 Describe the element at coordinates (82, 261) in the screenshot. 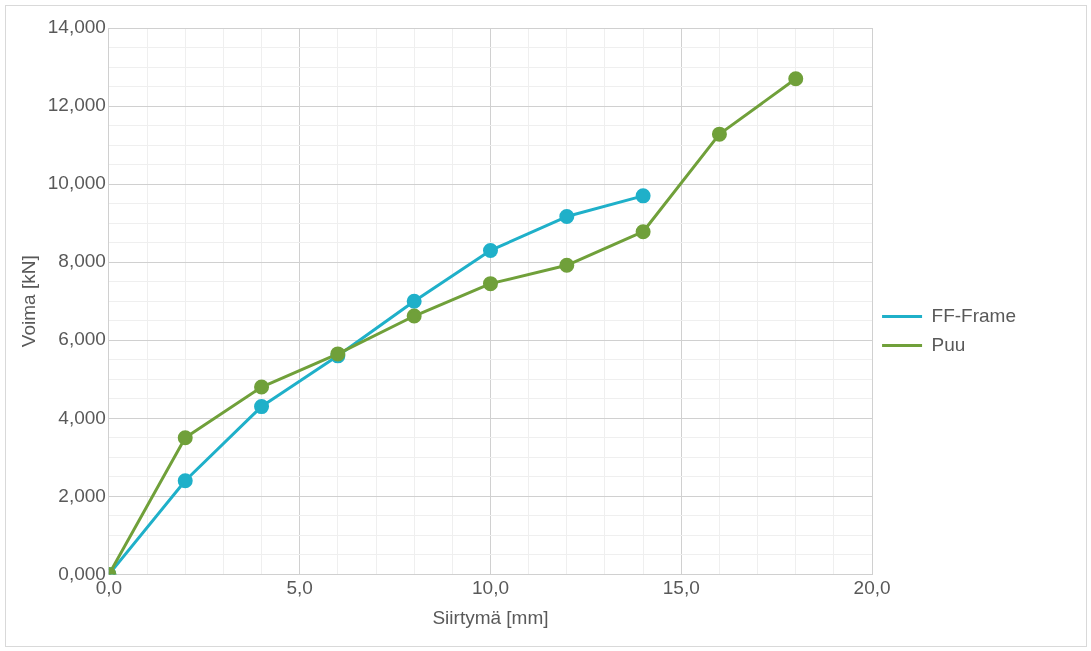

I see `y-tick-label: 8,000` at that location.